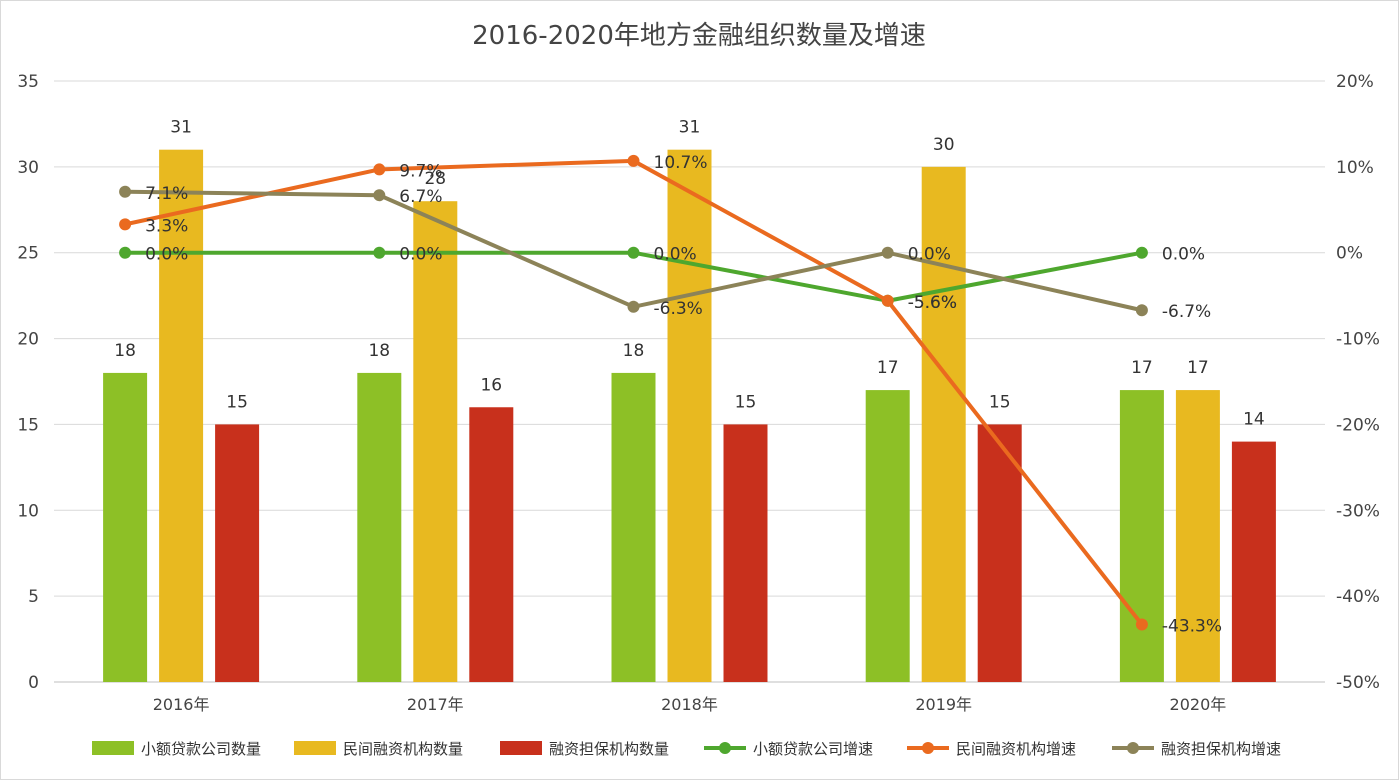  What do you see at coordinates (28, 425) in the screenshot?
I see `y-left-tick-label: 15` at bounding box center [28, 425].